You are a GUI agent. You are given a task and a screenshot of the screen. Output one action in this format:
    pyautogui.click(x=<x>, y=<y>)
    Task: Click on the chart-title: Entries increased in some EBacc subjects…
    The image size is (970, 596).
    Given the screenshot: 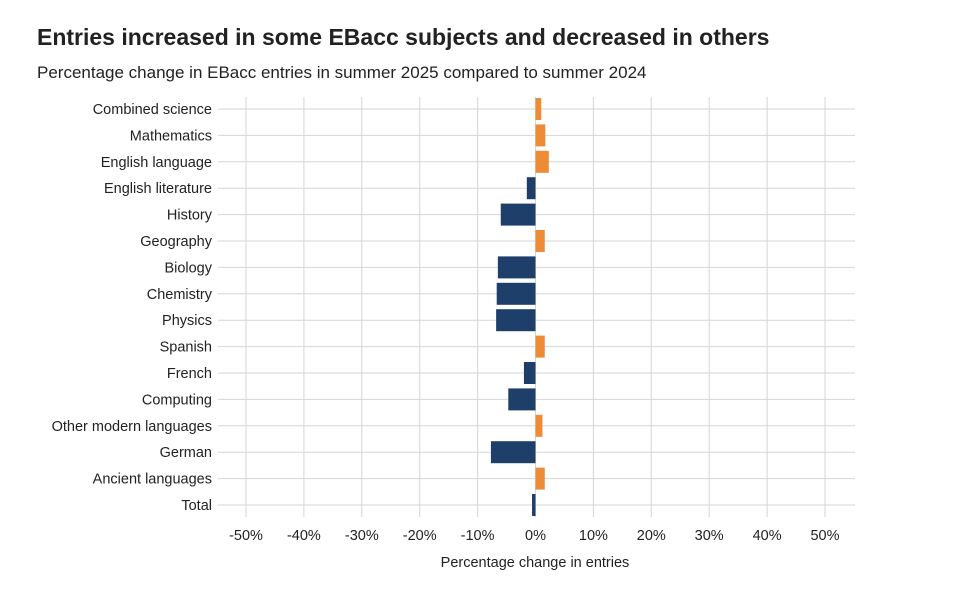 What is the action you would take?
    pyautogui.click(x=403, y=37)
    